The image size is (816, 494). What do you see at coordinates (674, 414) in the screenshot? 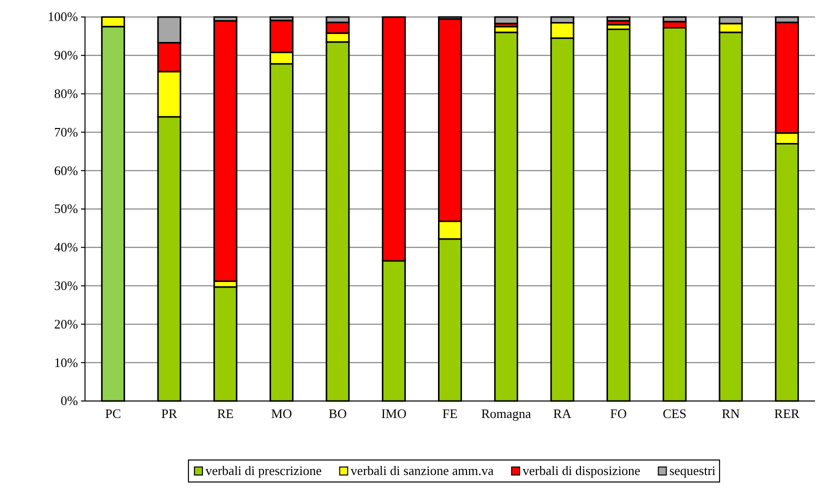
I see `x-tick-label: CES` at bounding box center [674, 414].